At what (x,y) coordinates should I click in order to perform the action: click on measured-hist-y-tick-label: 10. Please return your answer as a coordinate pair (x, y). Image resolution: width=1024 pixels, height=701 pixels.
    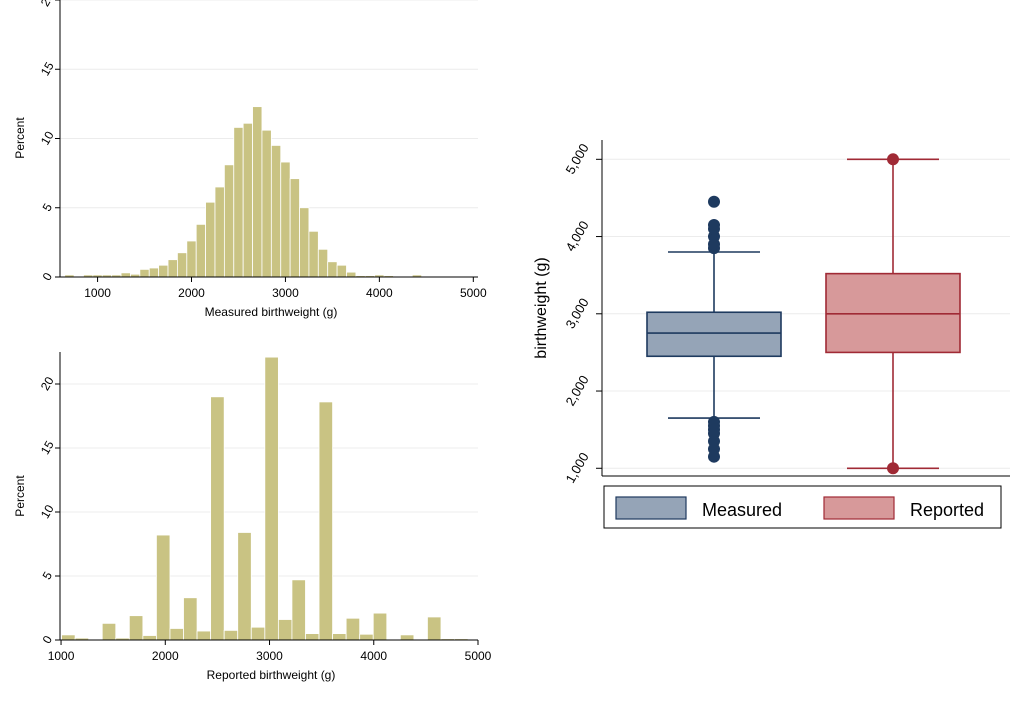
    Looking at the image, I should click on (47, 138).